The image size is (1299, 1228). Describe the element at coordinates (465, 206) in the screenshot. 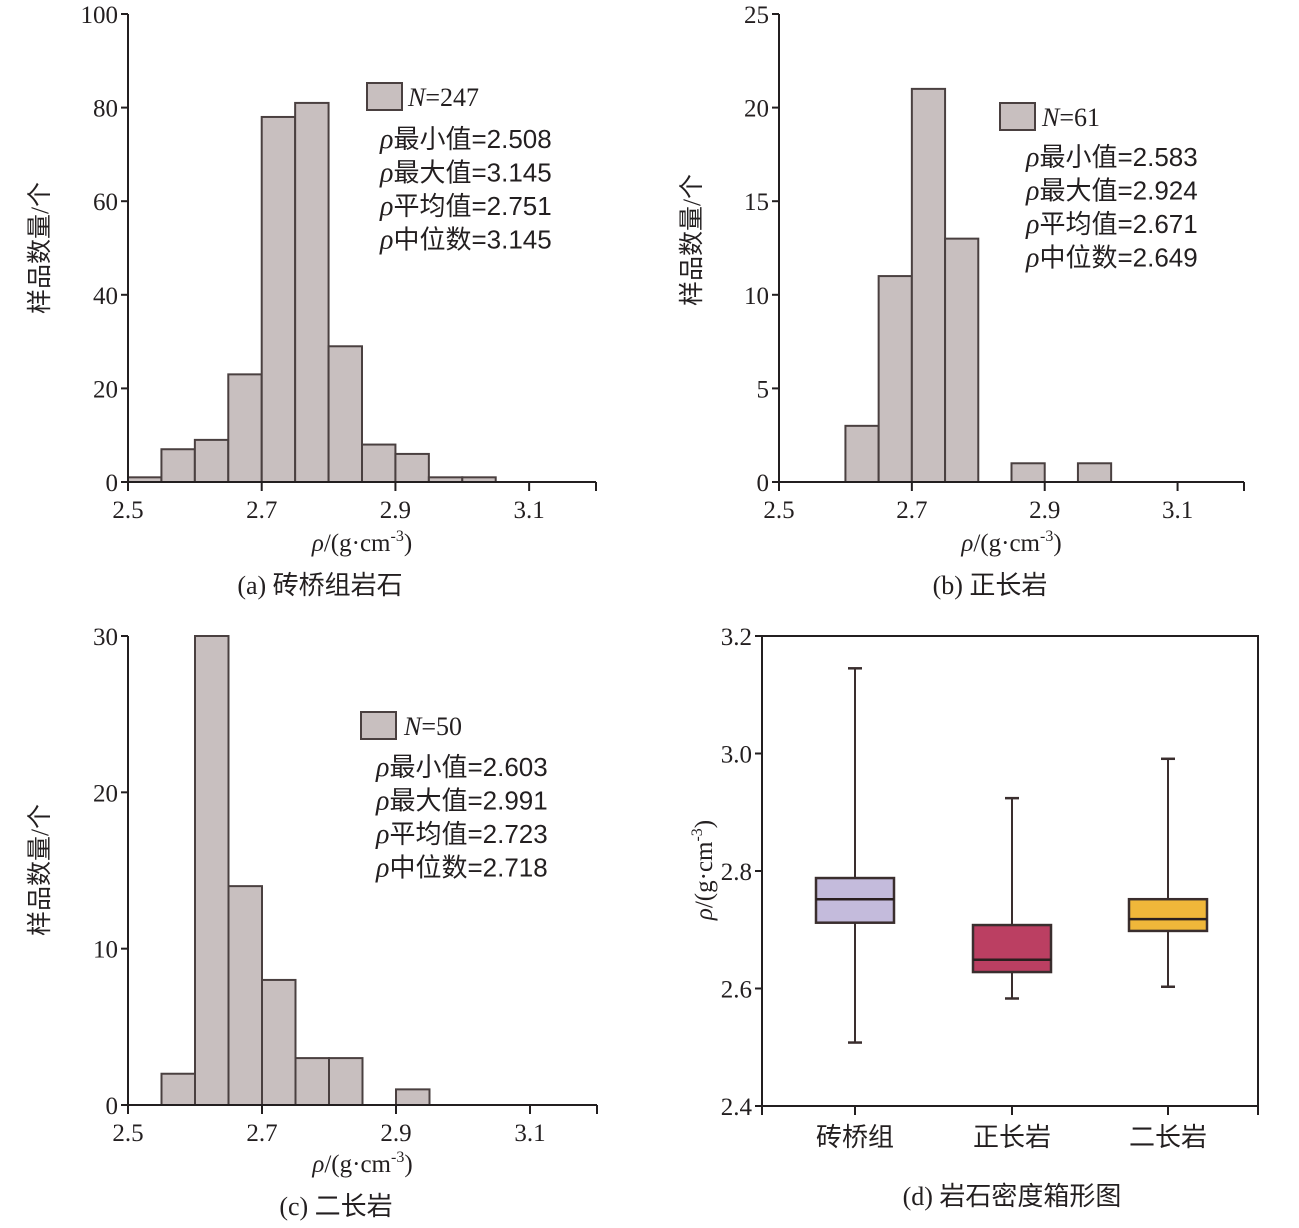

I see `stat-line: ρ平均值=2.751` at that location.